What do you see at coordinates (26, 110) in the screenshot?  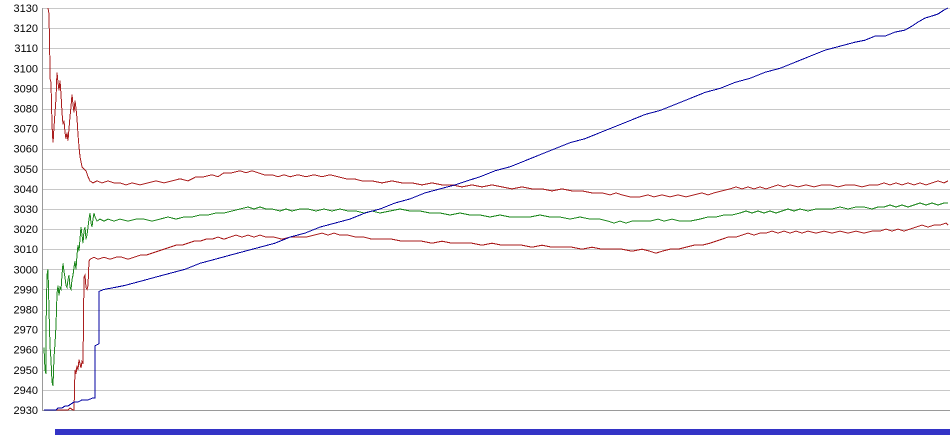 I see `y-axis-label: 3080` at bounding box center [26, 110].